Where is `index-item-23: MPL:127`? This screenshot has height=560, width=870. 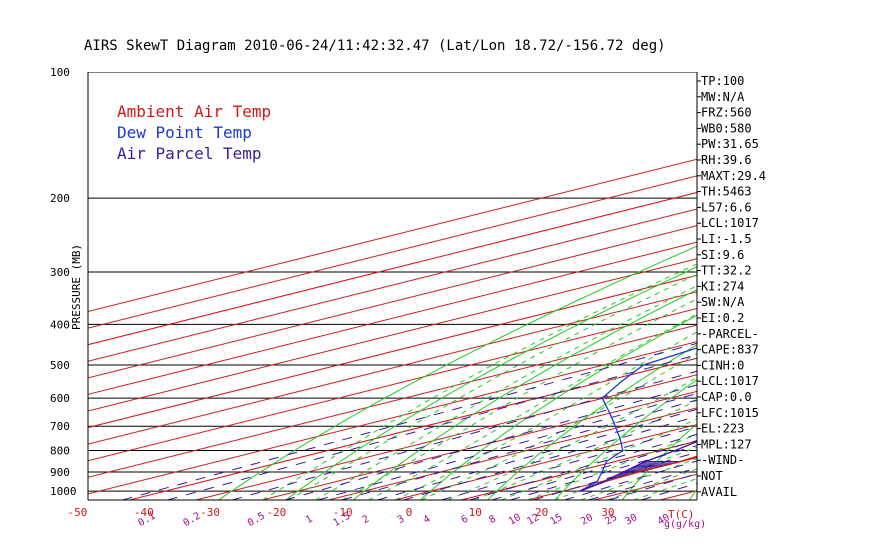 index-item-23: MPL:127 is located at coordinates (726, 444).